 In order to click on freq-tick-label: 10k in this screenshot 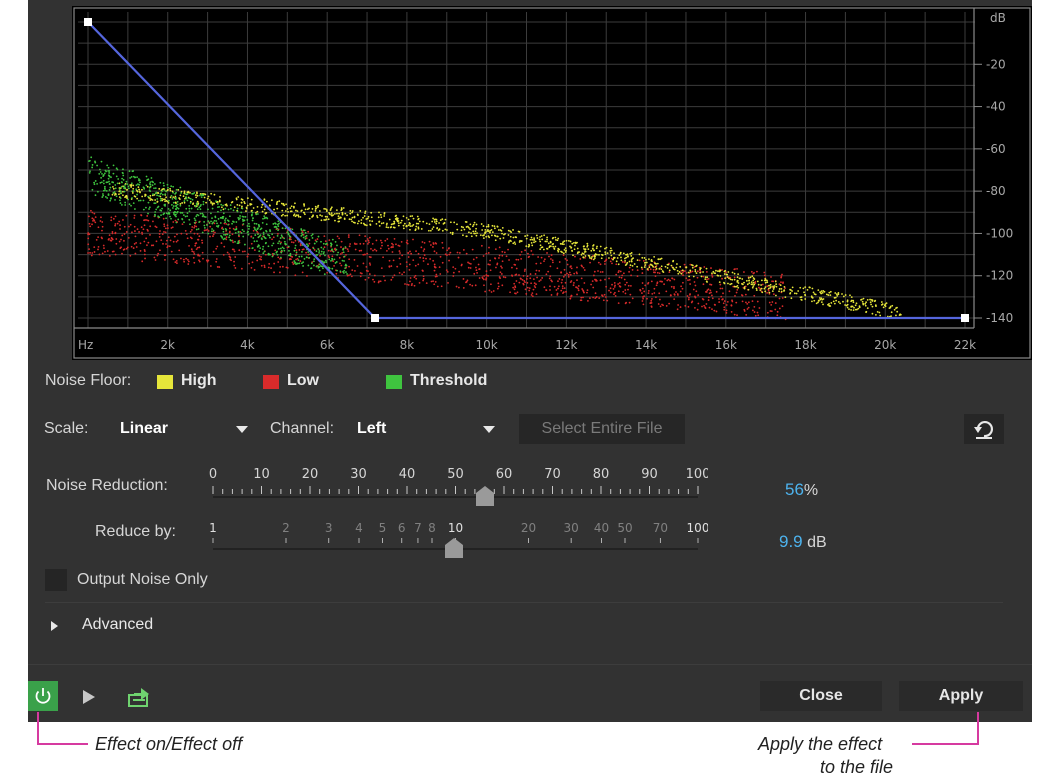, I will do `click(487, 345)`.